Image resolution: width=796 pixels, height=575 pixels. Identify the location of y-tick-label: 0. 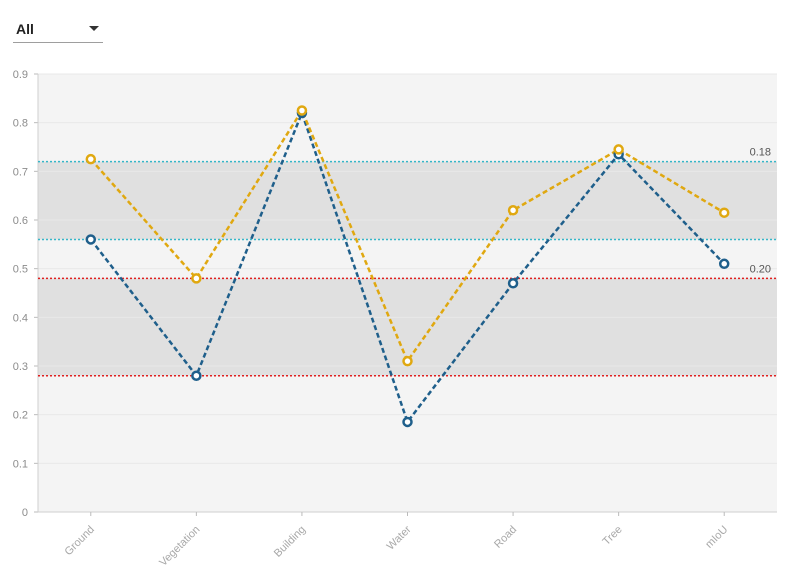
(25, 513).